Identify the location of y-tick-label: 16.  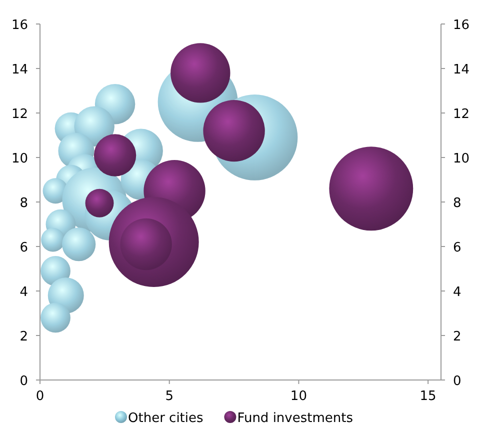
(19, 25).